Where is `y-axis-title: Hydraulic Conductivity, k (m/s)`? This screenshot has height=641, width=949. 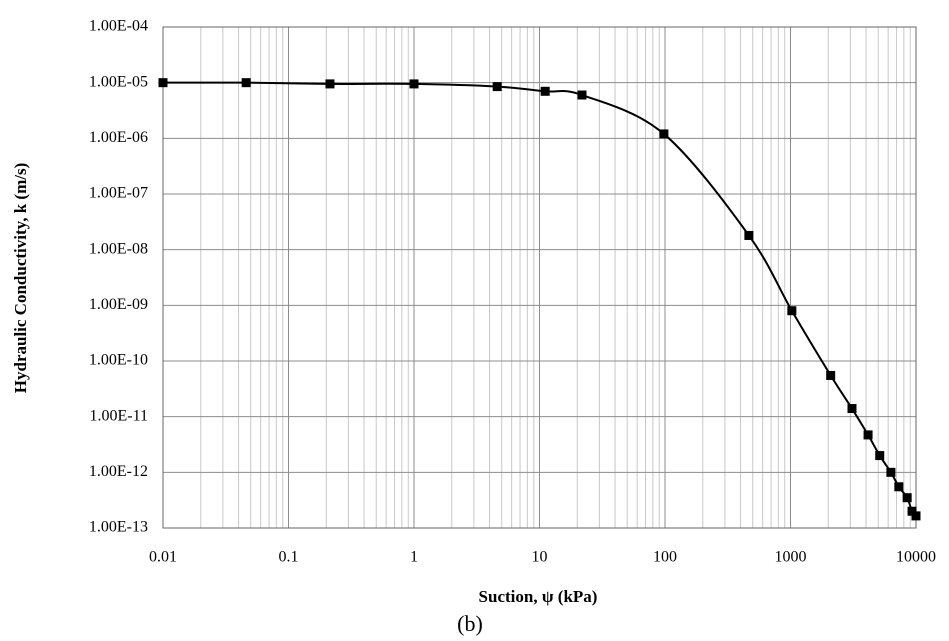 y-axis-title: Hydraulic Conductivity, k (m/s) is located at coordinates (20, 278).